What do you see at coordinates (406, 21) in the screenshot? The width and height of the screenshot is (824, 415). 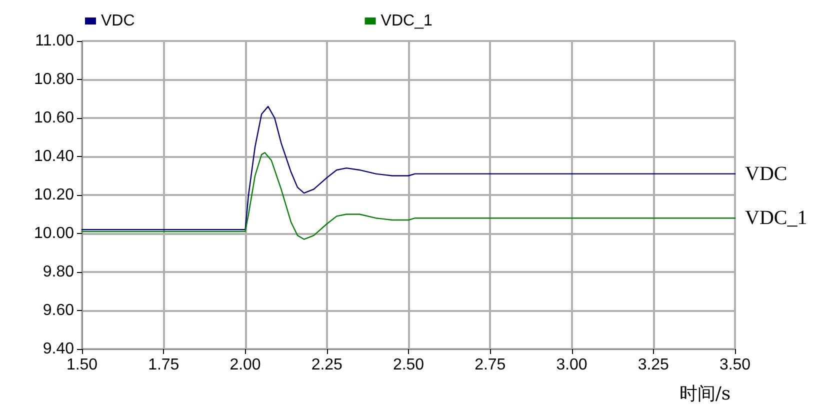 I see `legend-label: VDC_1` at bounding box center [406, 21].